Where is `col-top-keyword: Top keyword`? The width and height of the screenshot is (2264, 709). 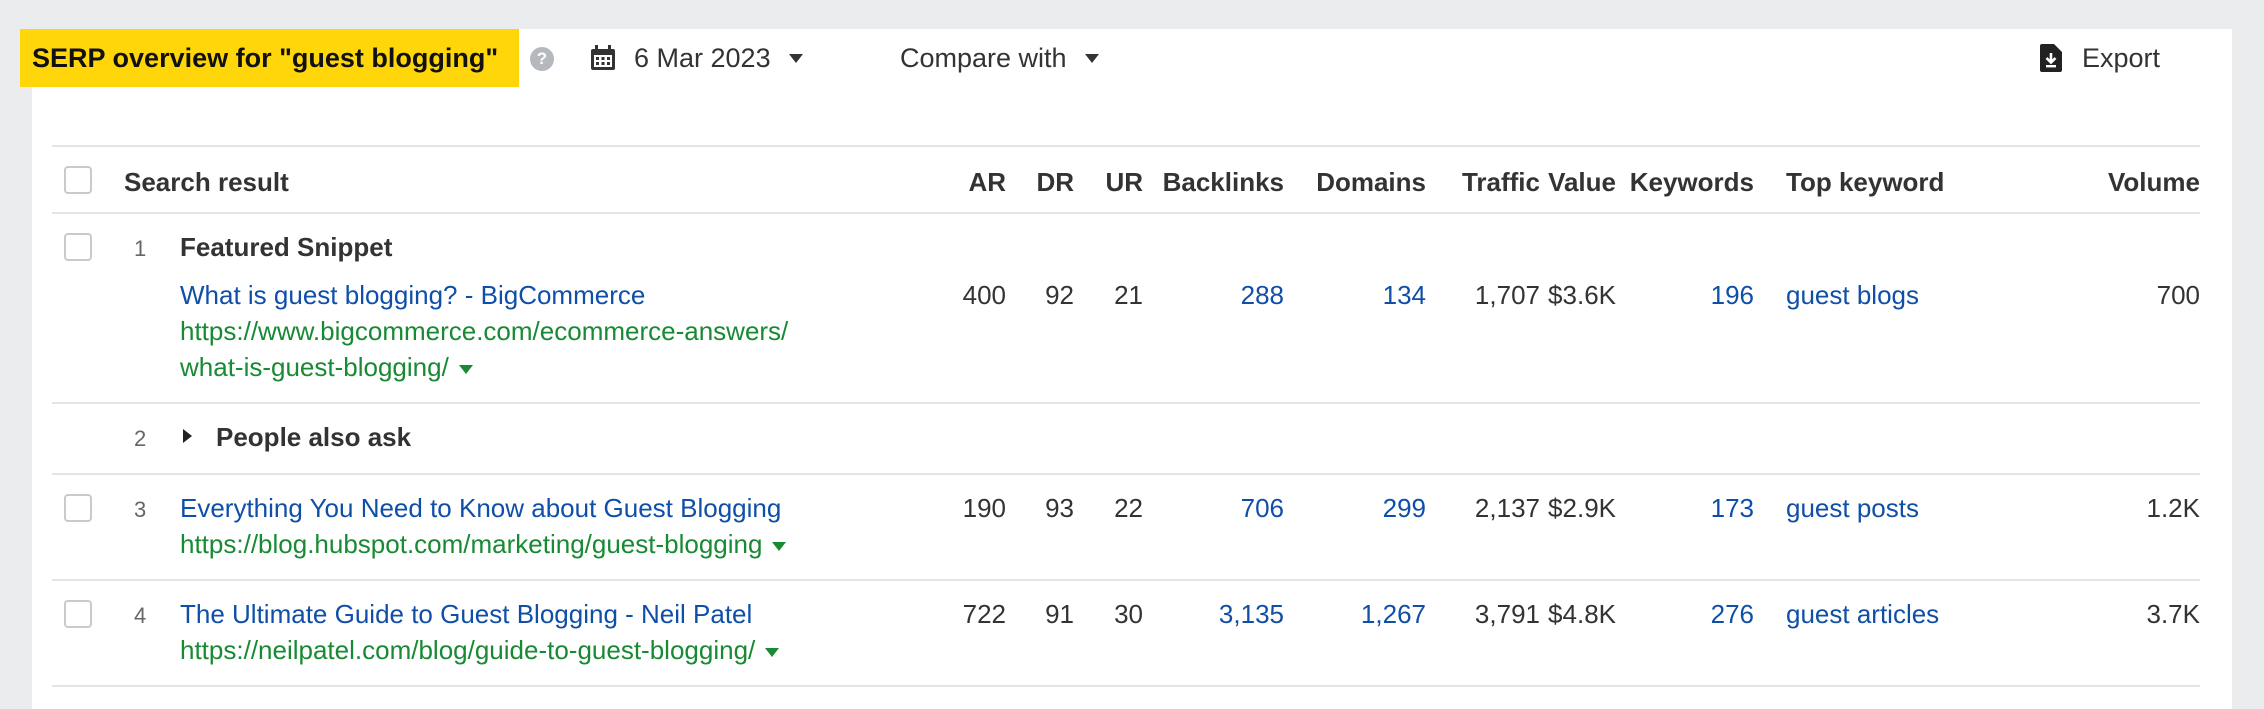
col-top-keyword: Top keyword is located at coordinates (1865, 182).